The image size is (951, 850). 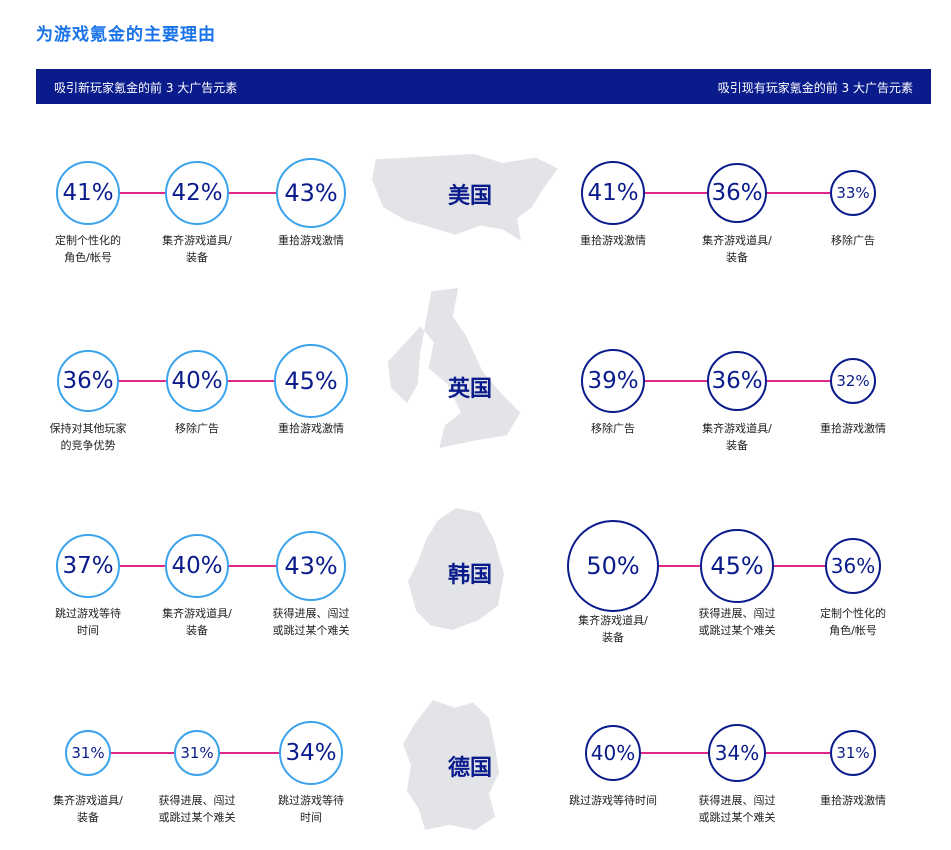 I want to click on left-stat-circle: 34%, so click(x=311, y=753).